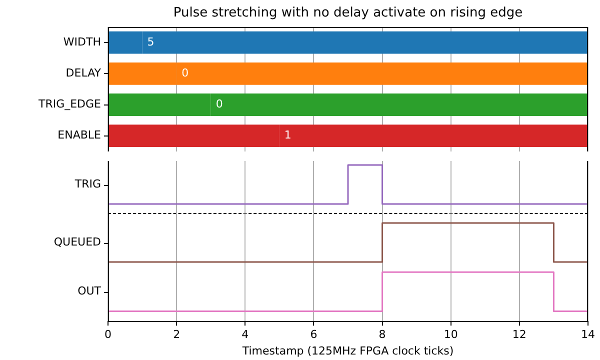 Image resolution: width=600 pixels, height=360 pixels. What do you see at coordinates (314, 335) in the screenshot?
I see `x-tick-label: 6` at bounding box center [314, 335].